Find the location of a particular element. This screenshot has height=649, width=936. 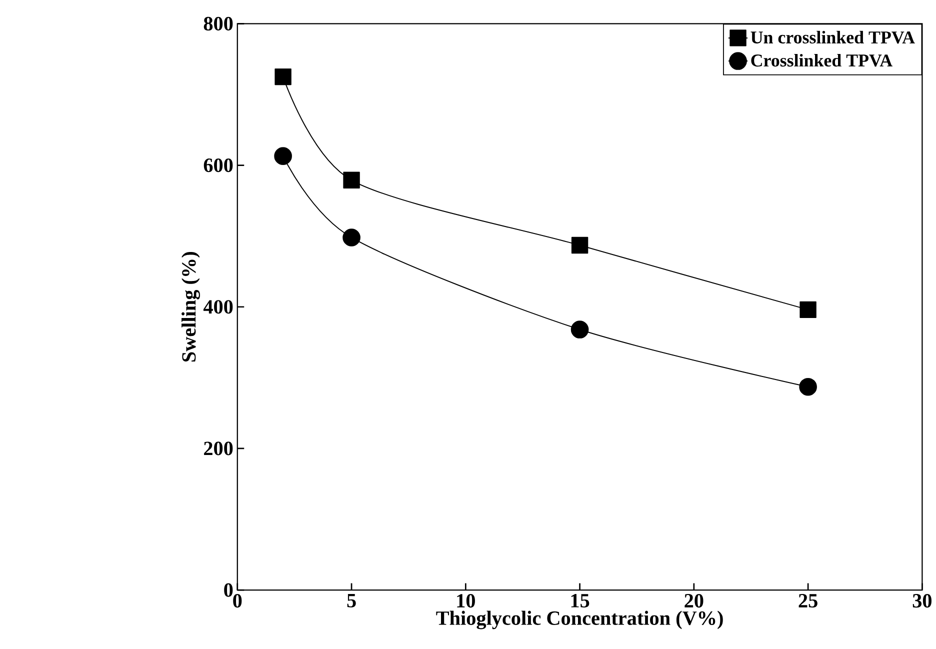

legend-label: Un crosslinked TPVA is located at coordinates (832, 37).